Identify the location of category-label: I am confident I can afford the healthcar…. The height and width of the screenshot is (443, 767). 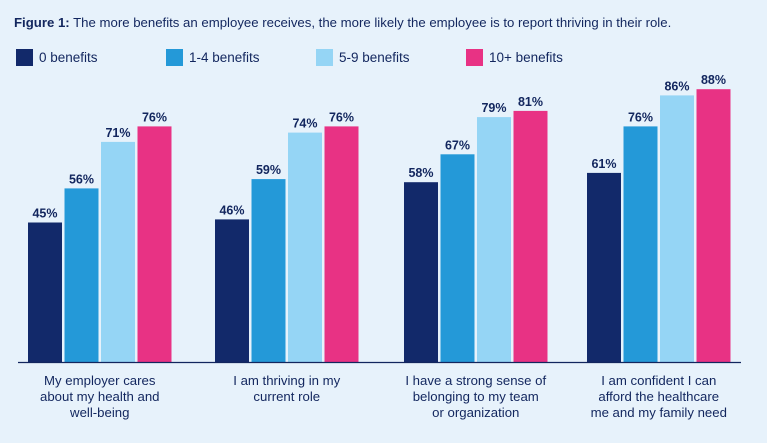
(659, 397).